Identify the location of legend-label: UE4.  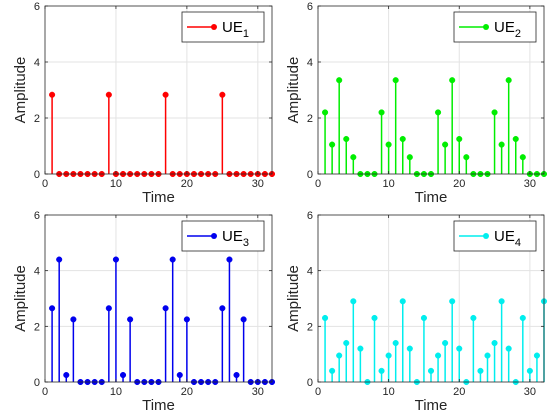
(507, 238).